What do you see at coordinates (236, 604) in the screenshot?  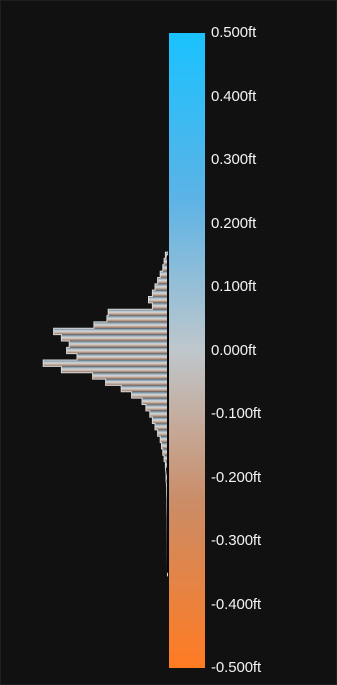 I see `tick-label-neg-400: -0.400ft` at bounding box center [236, 604].